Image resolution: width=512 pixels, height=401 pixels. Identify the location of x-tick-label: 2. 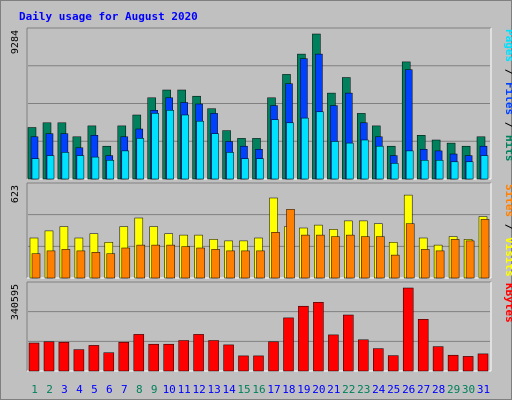
(49, 389).